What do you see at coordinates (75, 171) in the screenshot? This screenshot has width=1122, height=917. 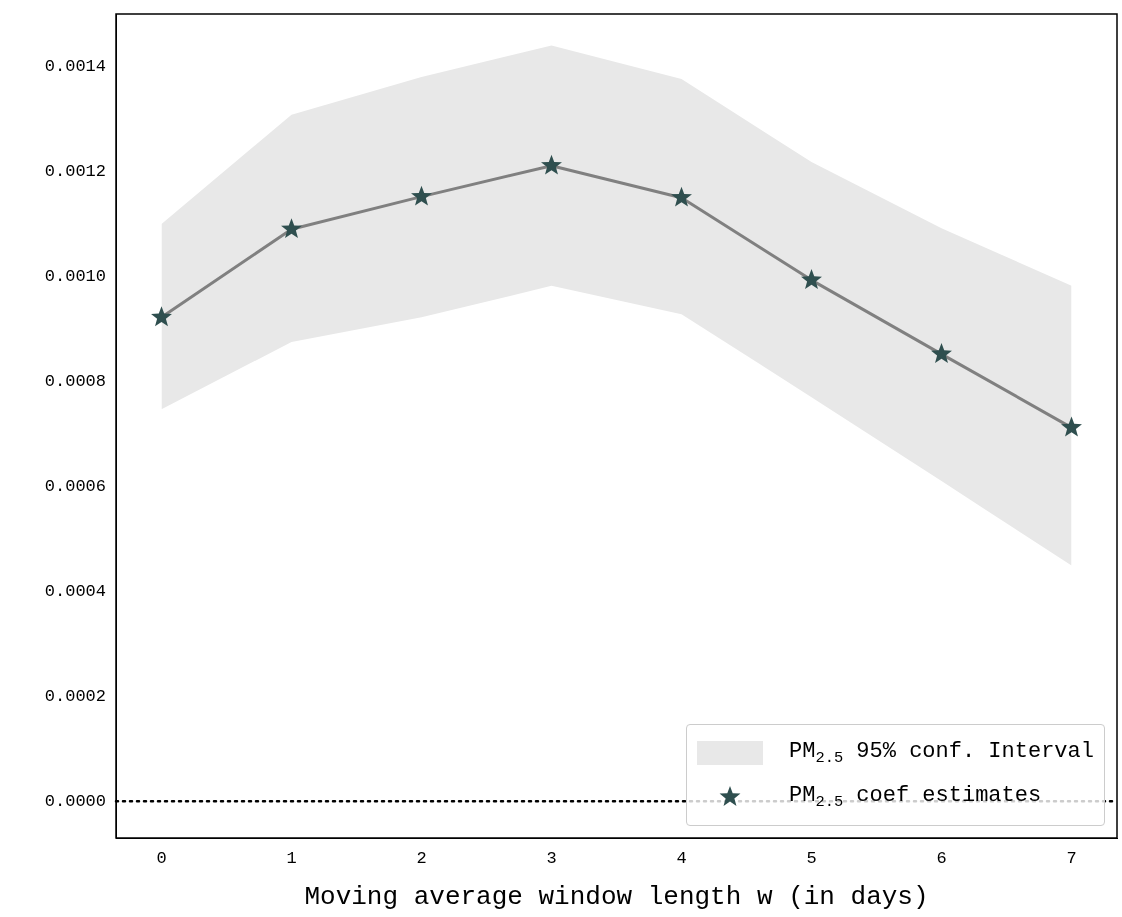 I see `y-tick-label: 0.0012` at bounding box center [75, 171].